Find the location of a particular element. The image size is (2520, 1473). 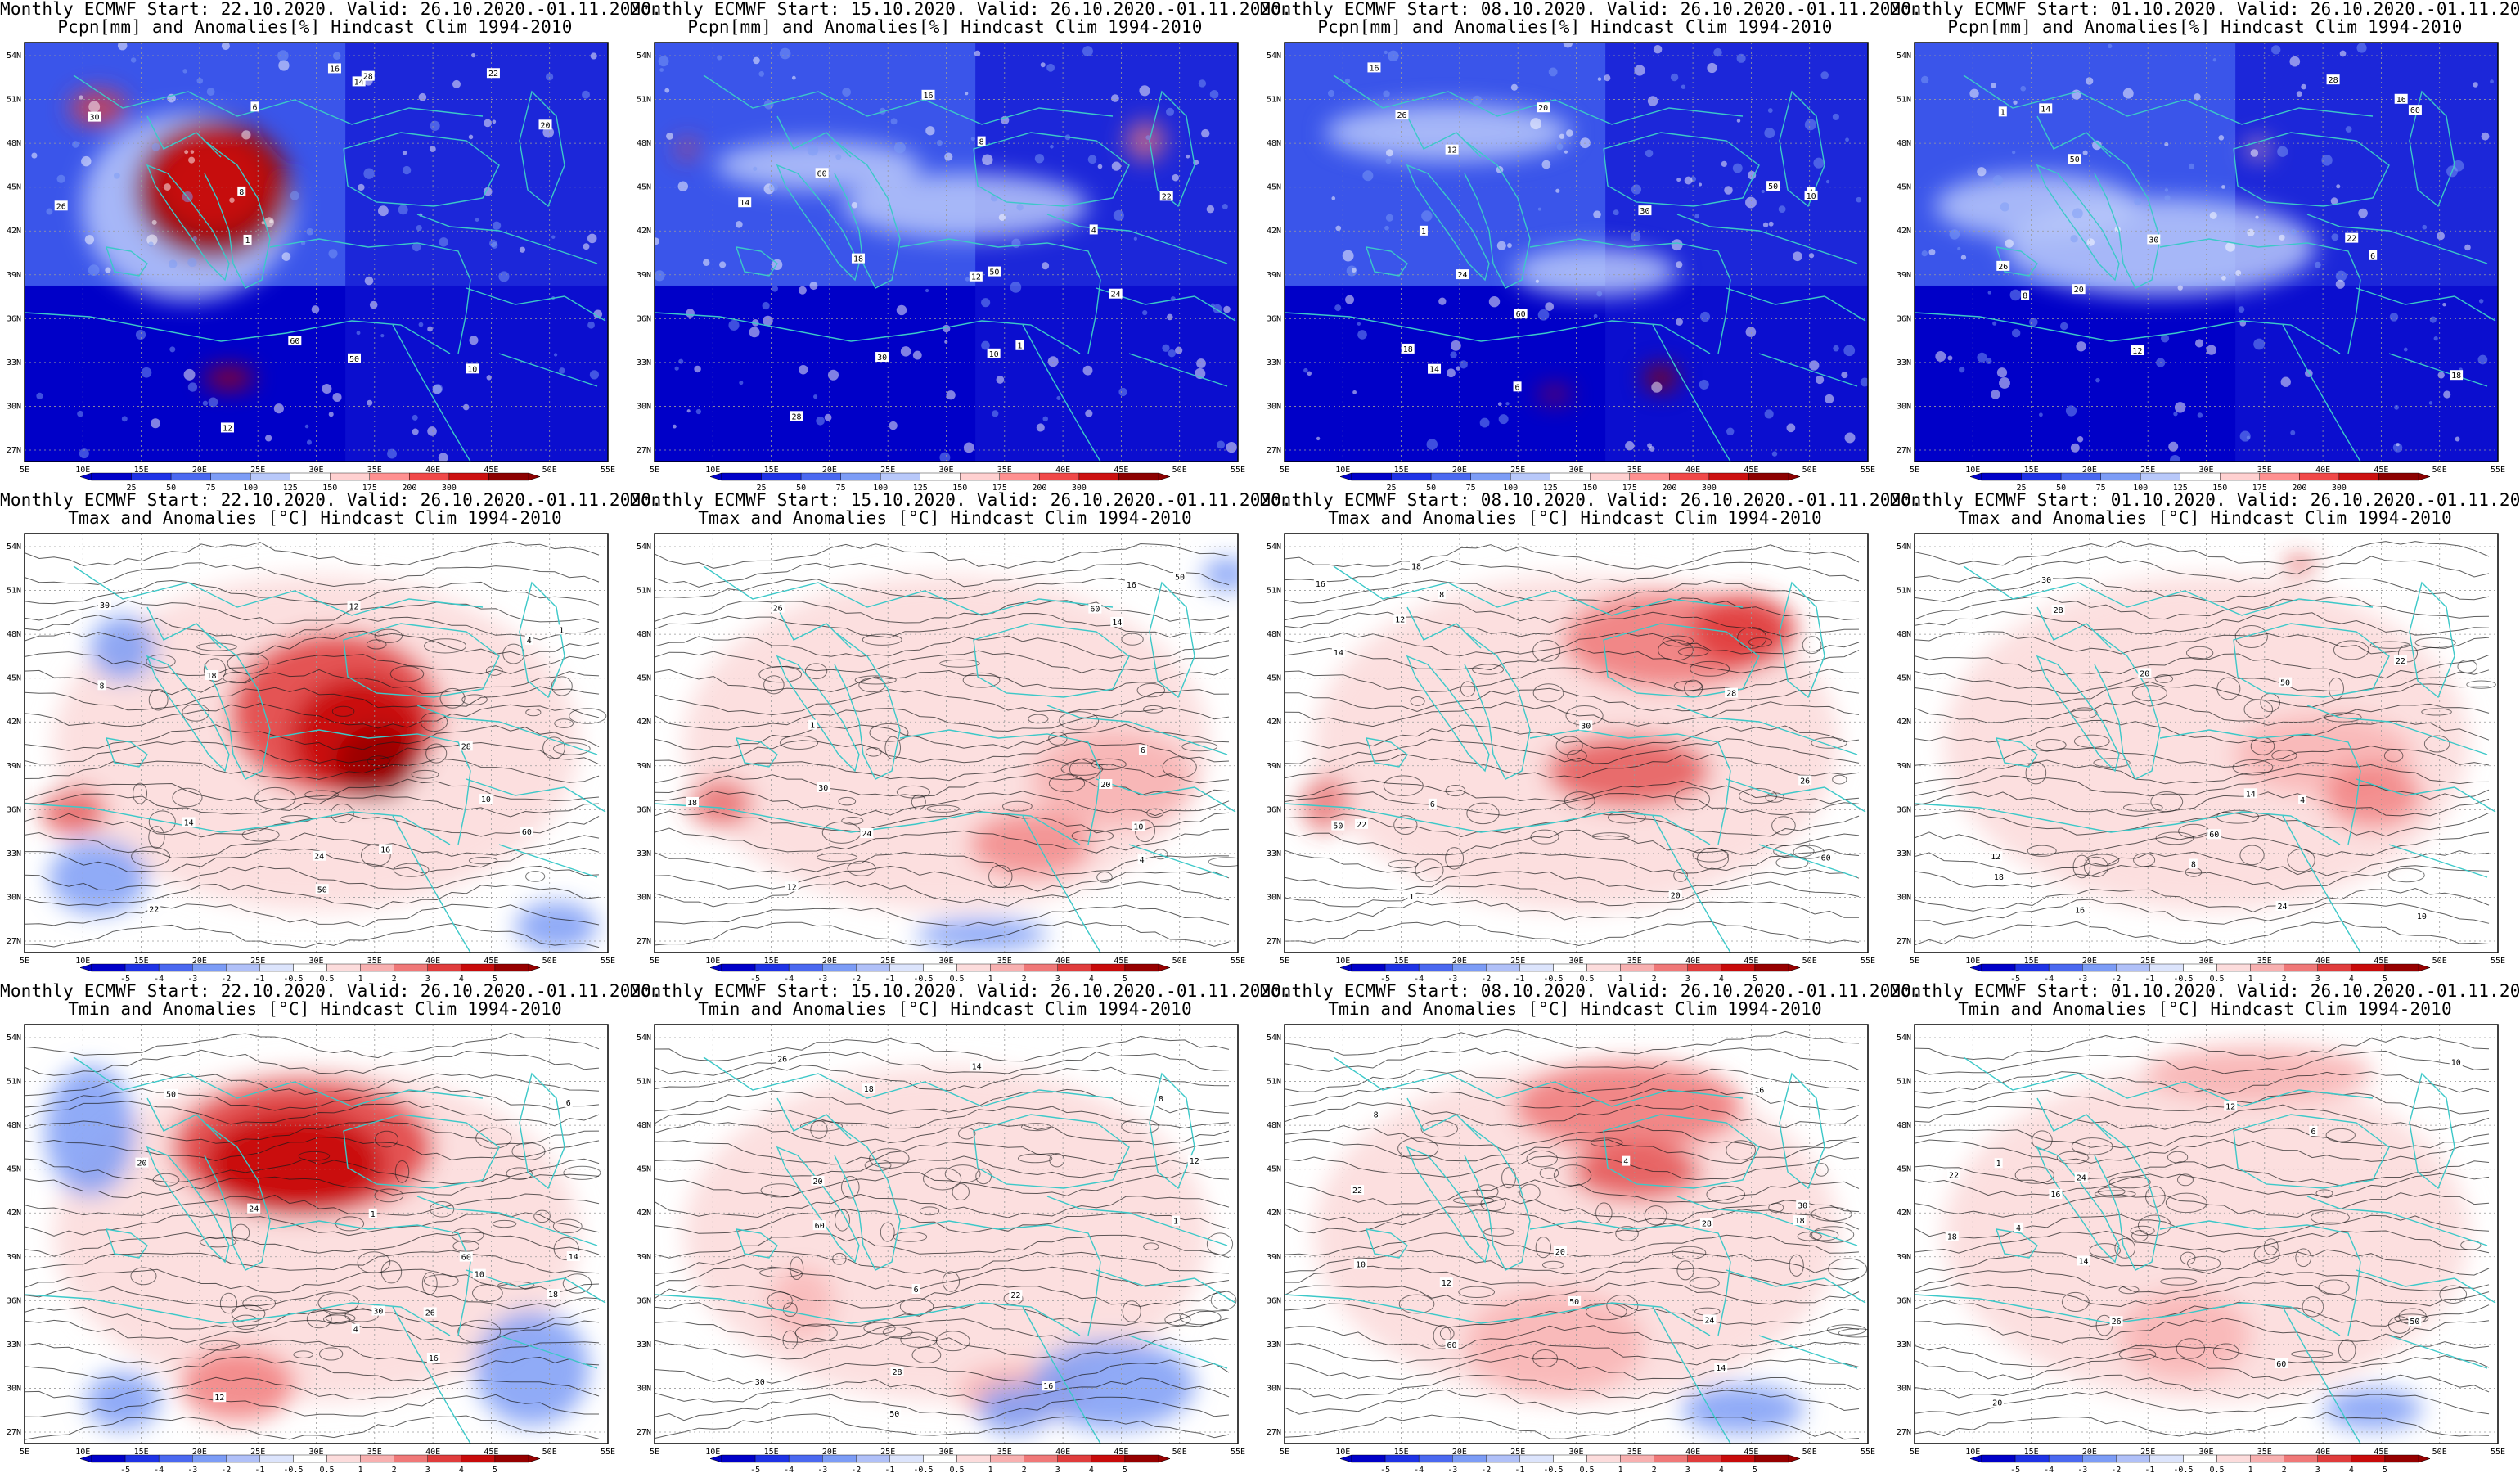

colorbar-tick: 5 is located at coordinates (1125, 979).